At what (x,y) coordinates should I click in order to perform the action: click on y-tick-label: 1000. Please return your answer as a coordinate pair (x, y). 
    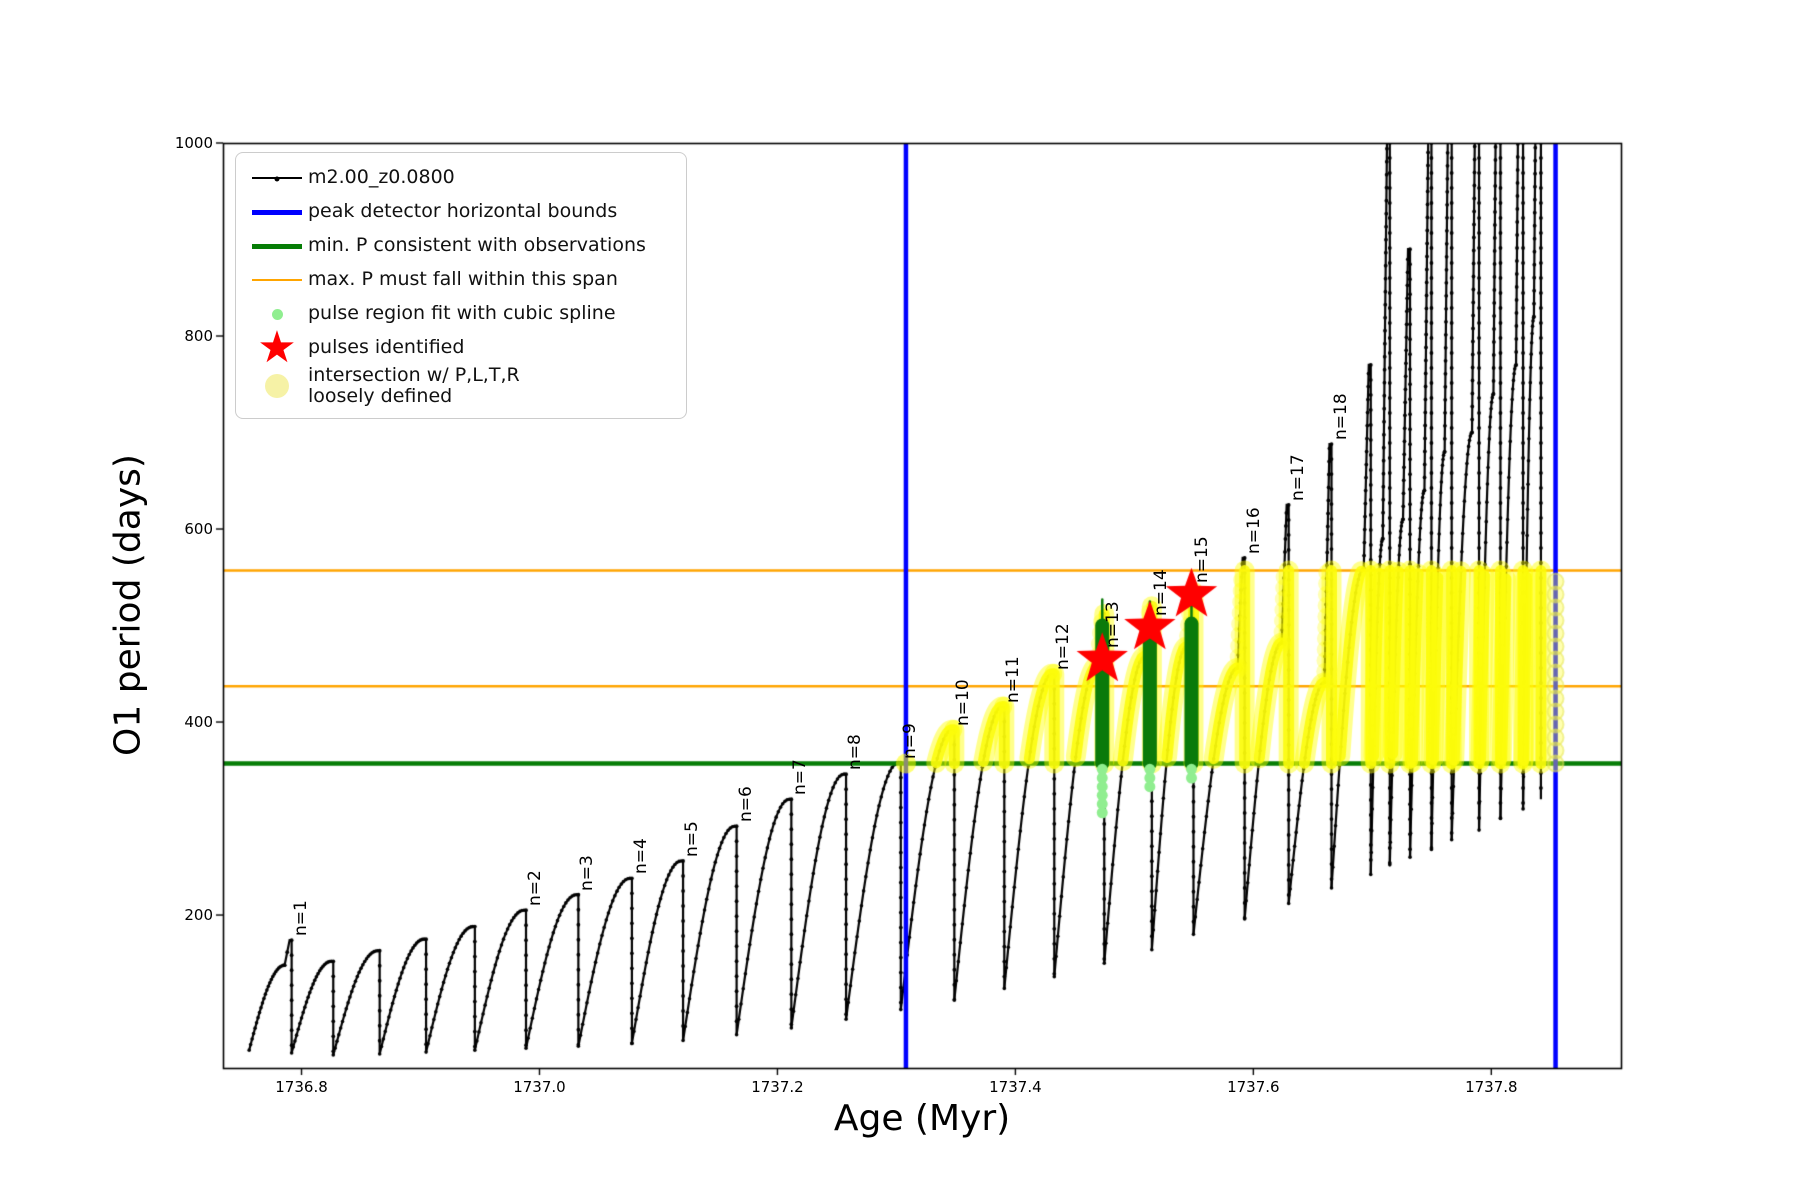
    Looking at the image, I should click on (193, 143).